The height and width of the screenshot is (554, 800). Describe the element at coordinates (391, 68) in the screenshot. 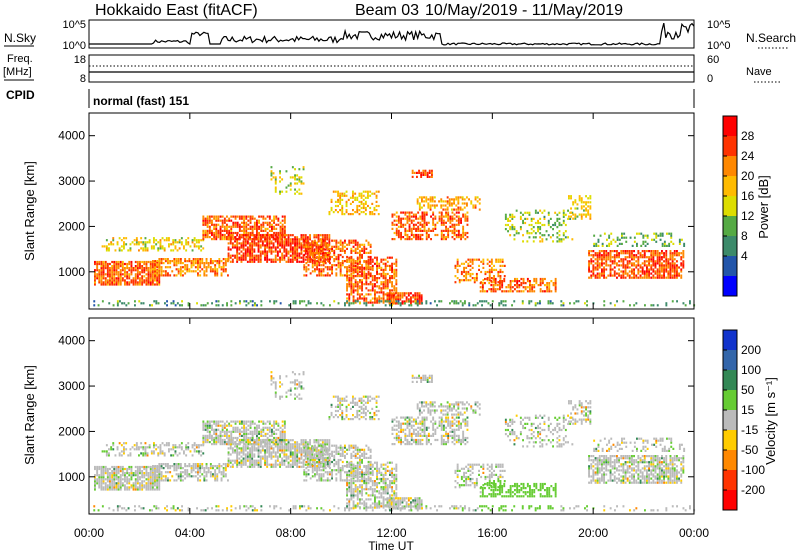

I see `freq-strip-frame` at that location.